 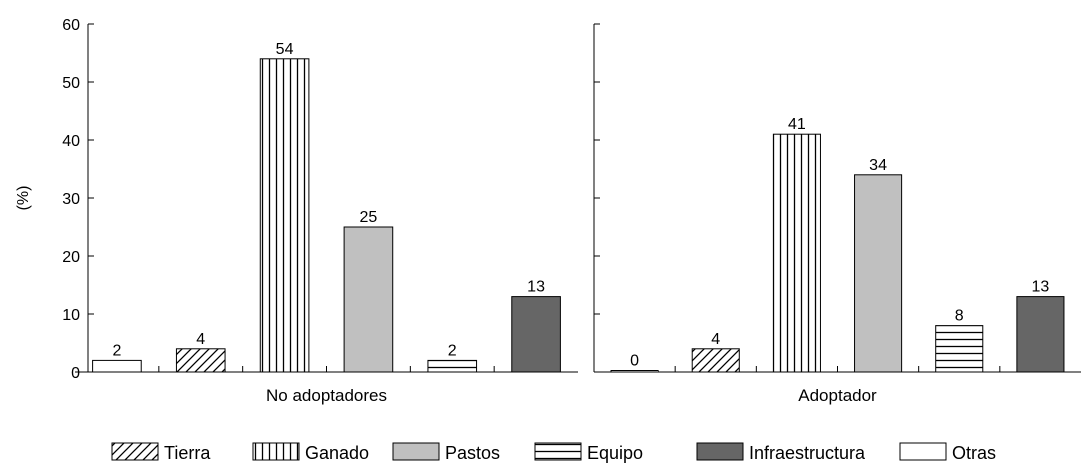 What do you see at coordinates (71, 25) in the screenshot?
I see `y-tick-label-60: 60` at bounding box center [71, 25].